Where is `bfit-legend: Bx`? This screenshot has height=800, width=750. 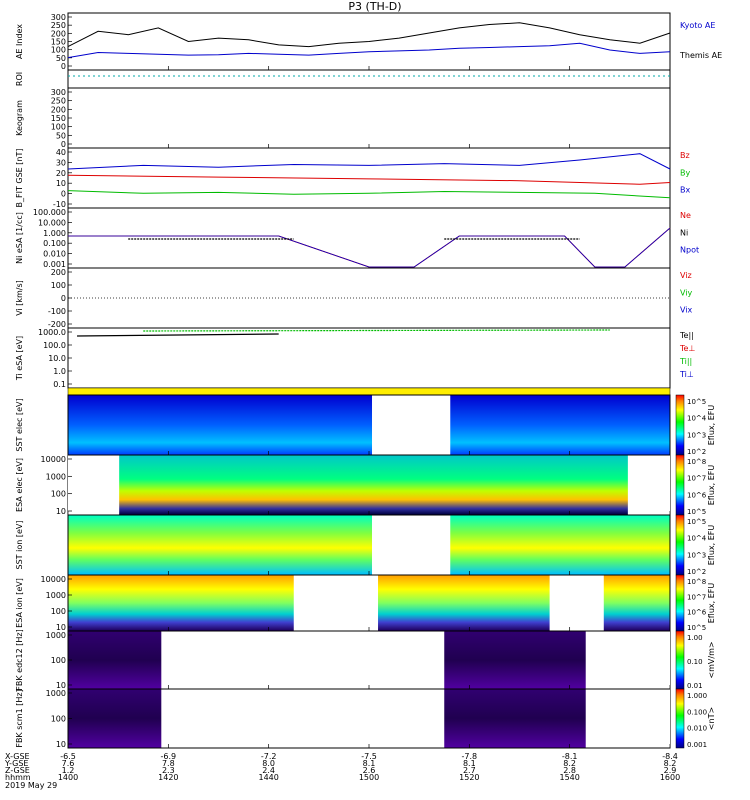
bfit-legend: Bx is located at coordinates (685, 190).